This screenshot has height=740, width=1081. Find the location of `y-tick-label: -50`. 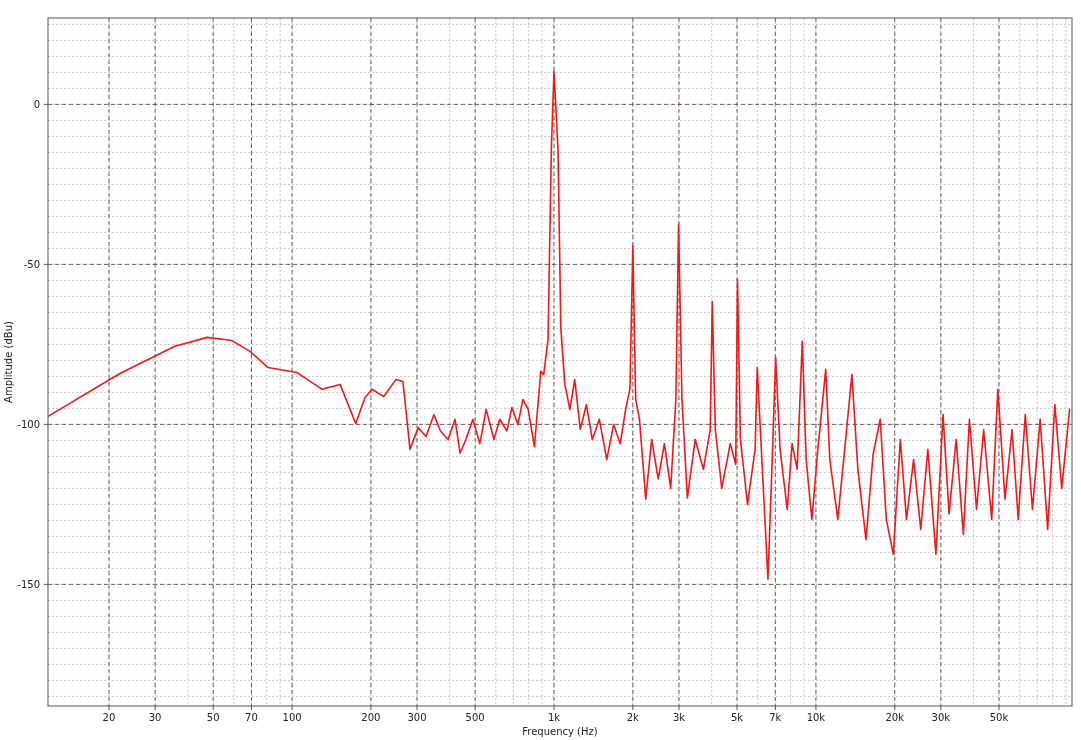

y-tick-label: -50 is located at coordinates (31, 264).